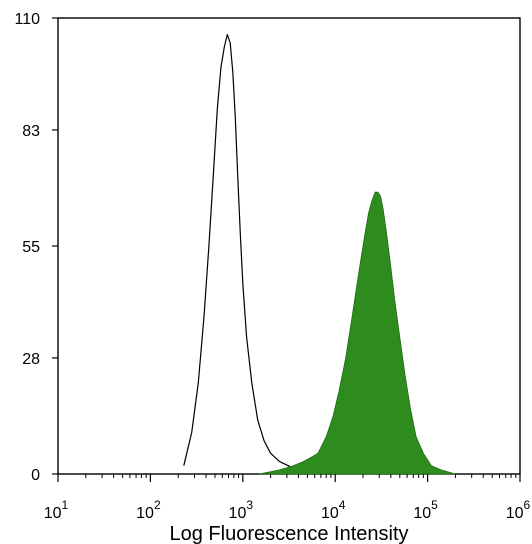 The width and height of the screenshot is (532, 544). I want to click on x-axis: 10¹ 10² 10³ 10⁴ 10⁵ 10⁶, so click(287, 498).